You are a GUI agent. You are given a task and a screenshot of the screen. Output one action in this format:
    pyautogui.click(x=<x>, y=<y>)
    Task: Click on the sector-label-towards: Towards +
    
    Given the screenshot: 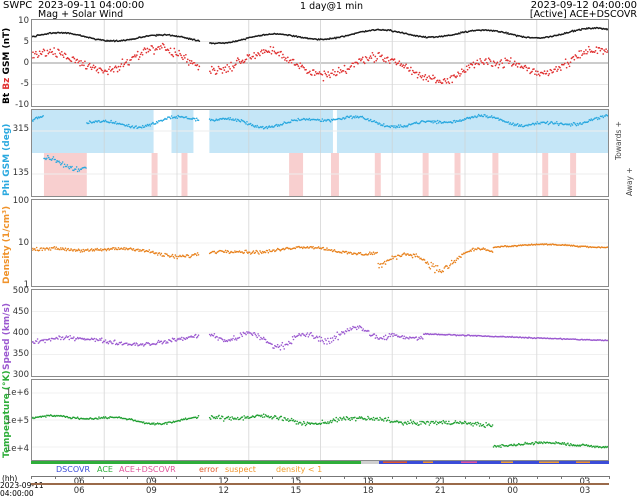 What is the action you would take?
    pyautogui.click(x=618, y=140)
    